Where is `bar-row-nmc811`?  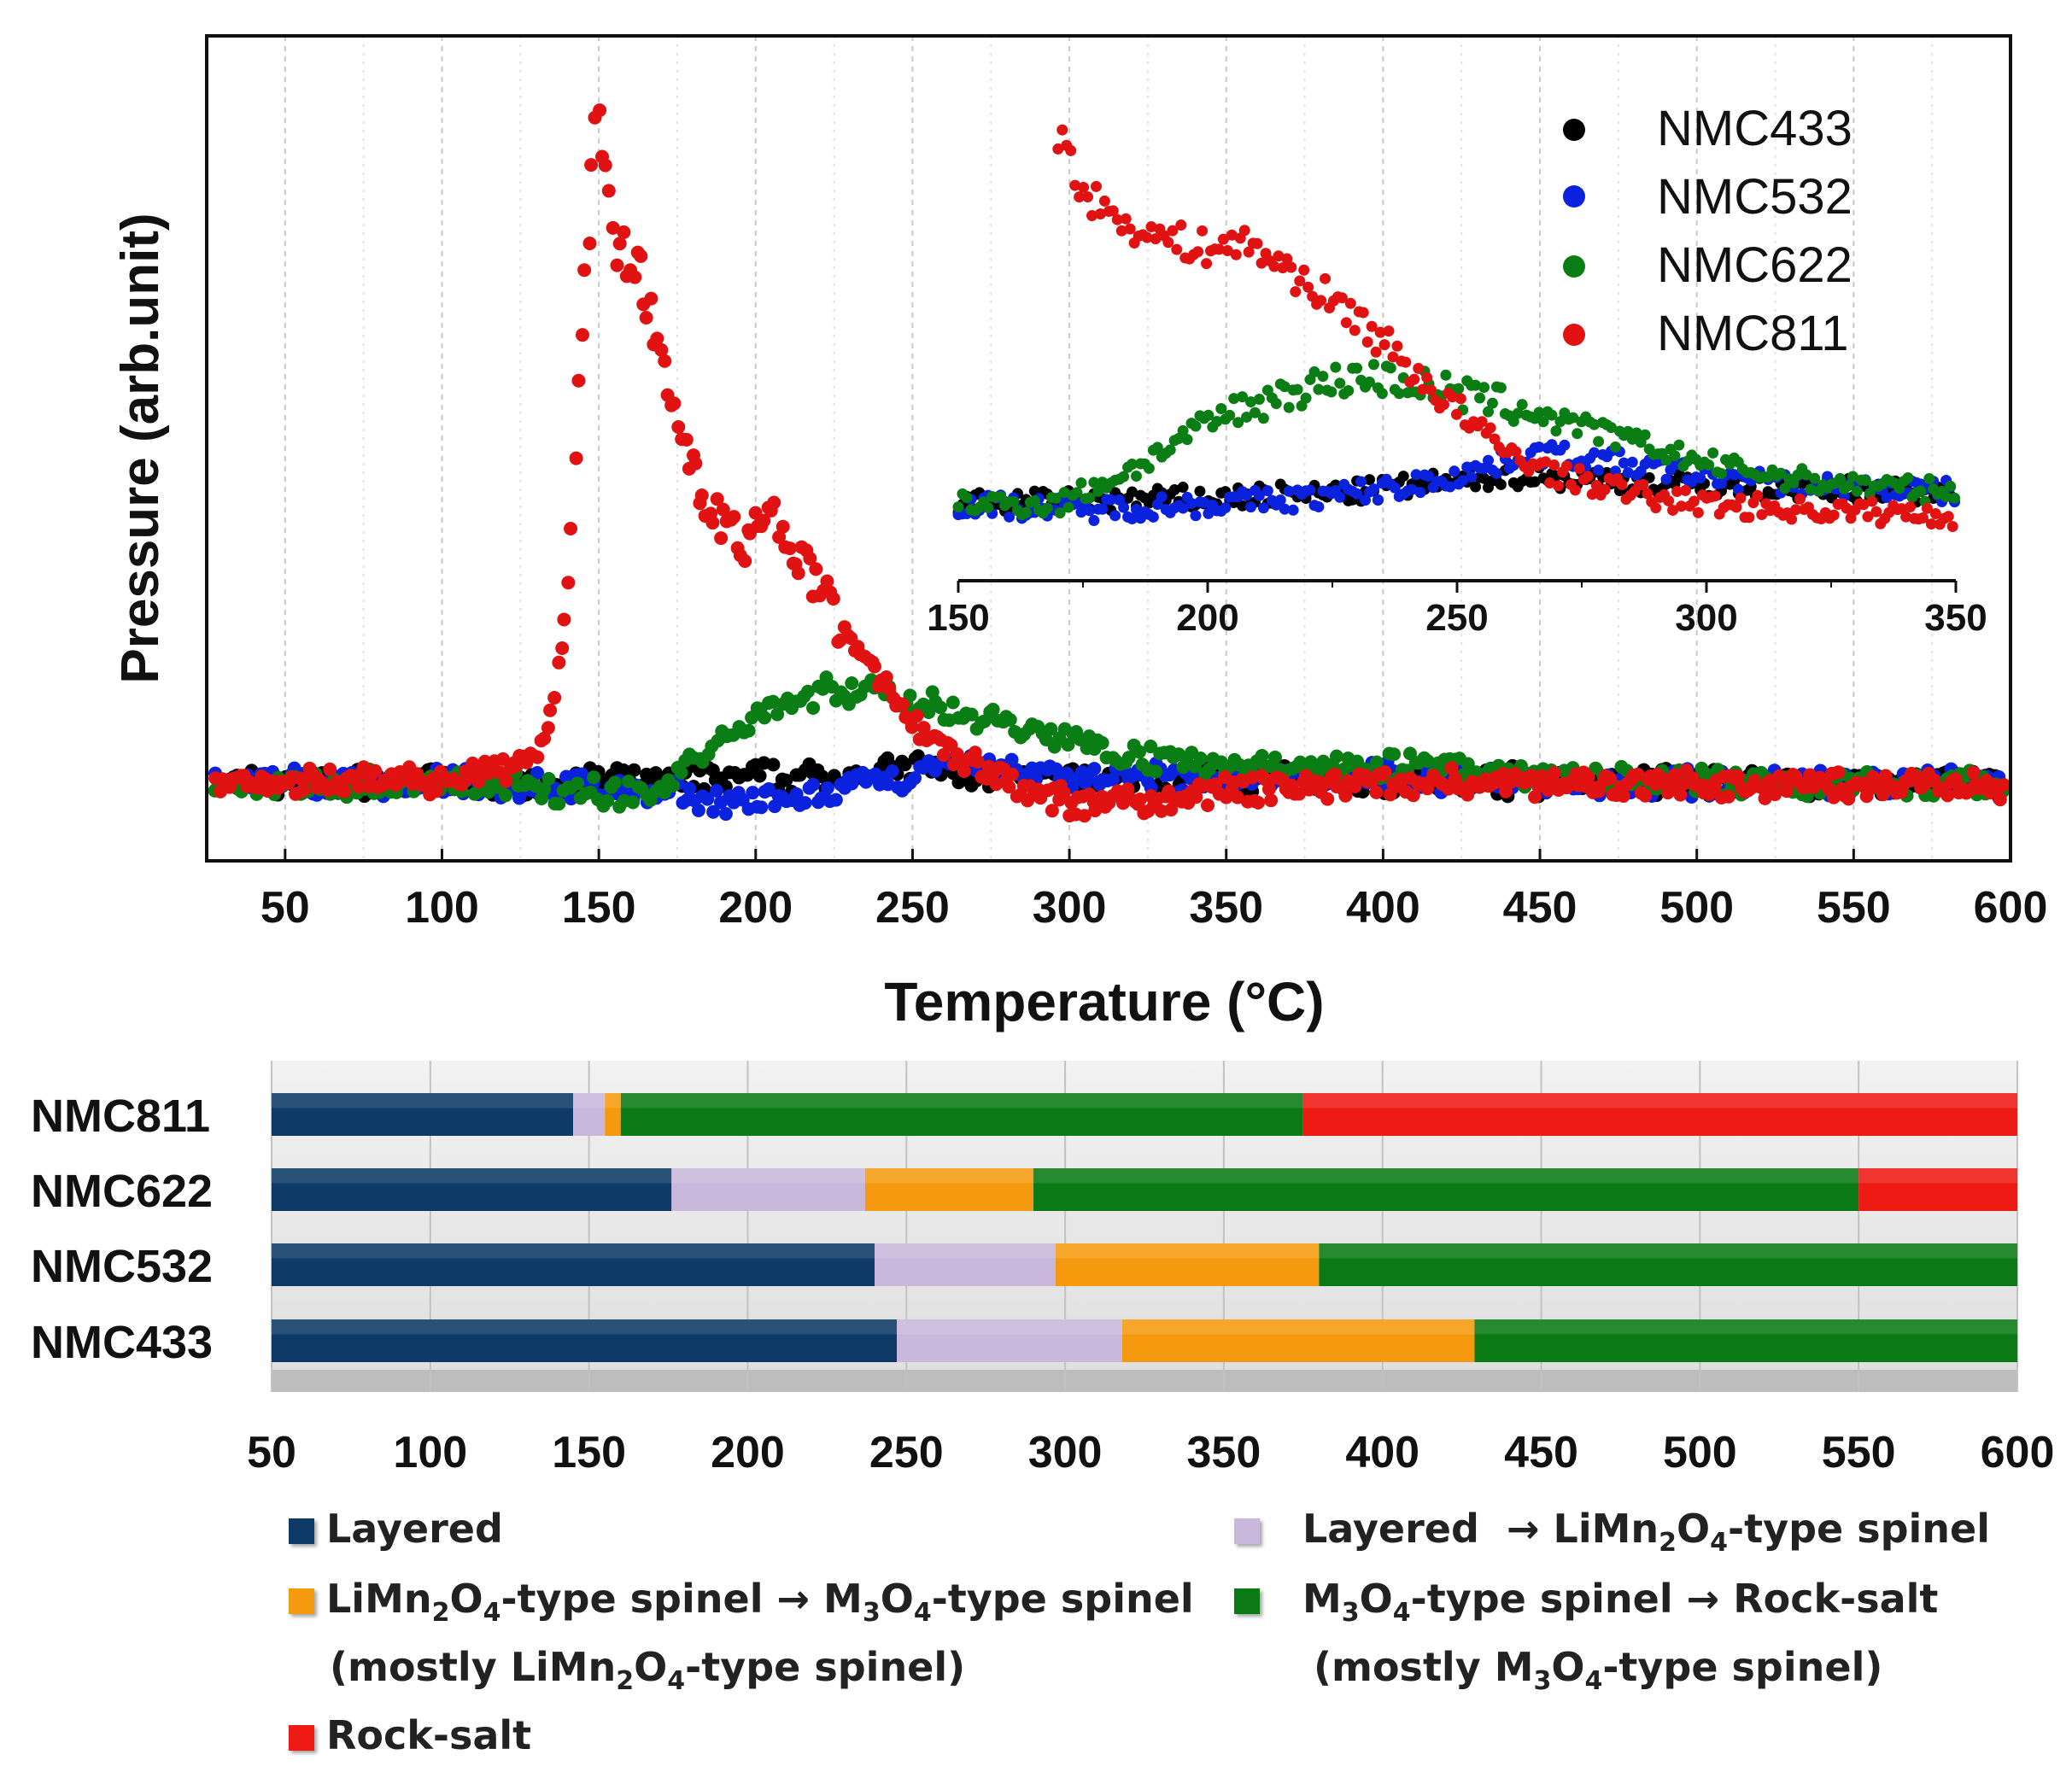
bar-row-nmc811 is located at coordinates (1144, 1114).